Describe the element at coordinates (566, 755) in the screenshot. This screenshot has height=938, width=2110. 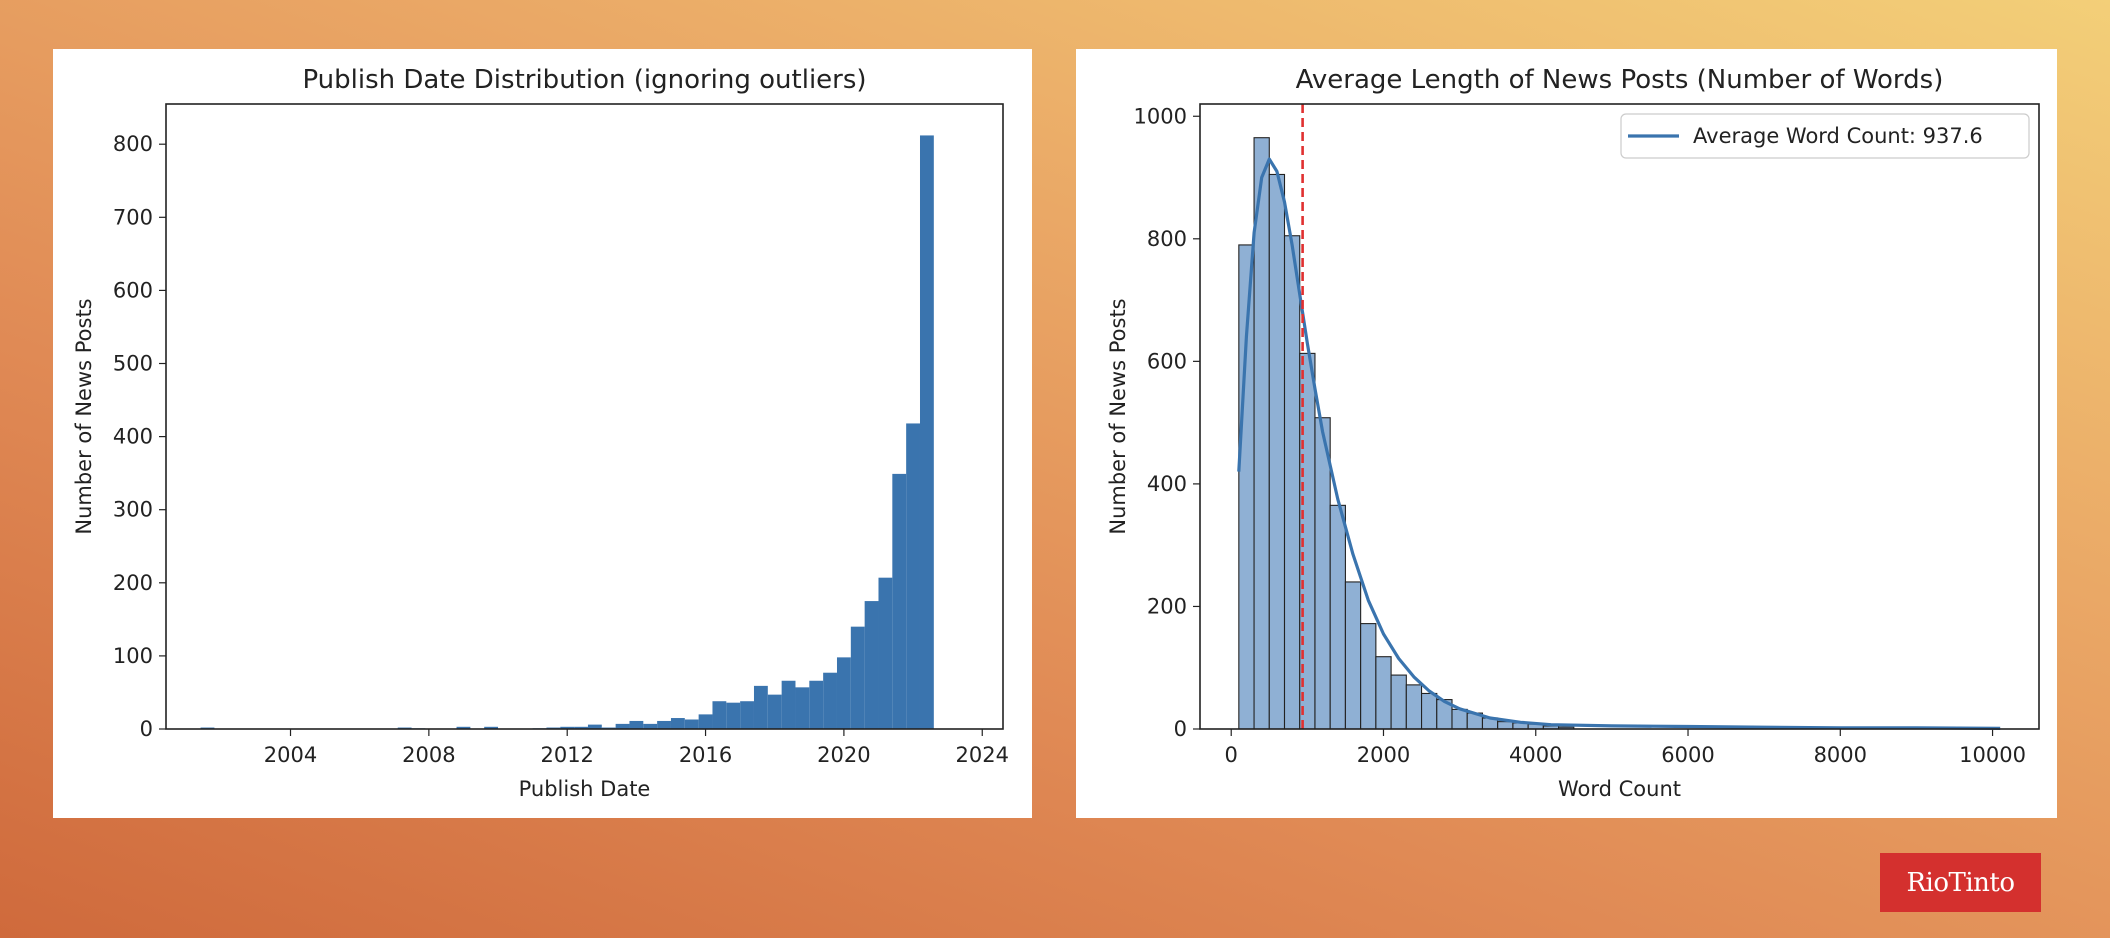
I see `x-tick-label: 2012` at that location.